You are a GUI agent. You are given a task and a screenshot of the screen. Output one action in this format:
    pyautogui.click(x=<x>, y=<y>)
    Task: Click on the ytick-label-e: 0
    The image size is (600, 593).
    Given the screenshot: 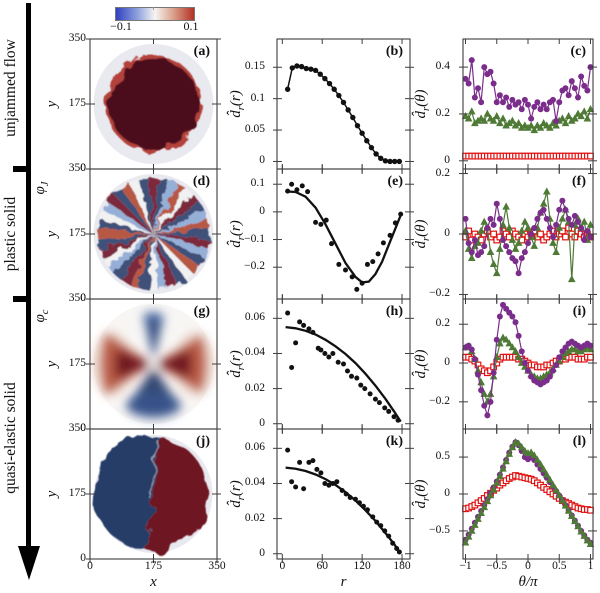 What is the action you would take?
    pyautogui.click(x=262, y=210)
    